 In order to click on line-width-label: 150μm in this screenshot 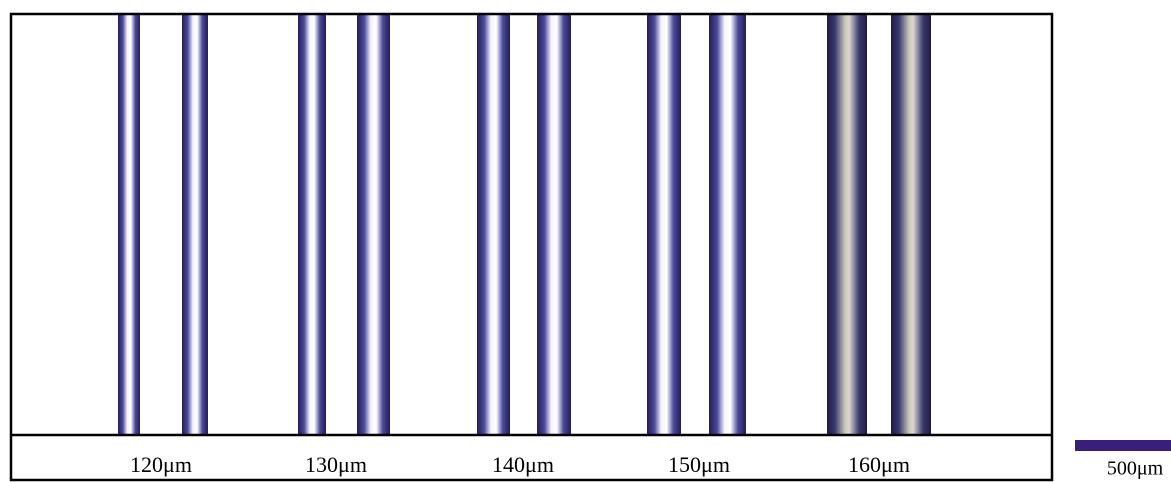, I will do `click(699, 464)`.